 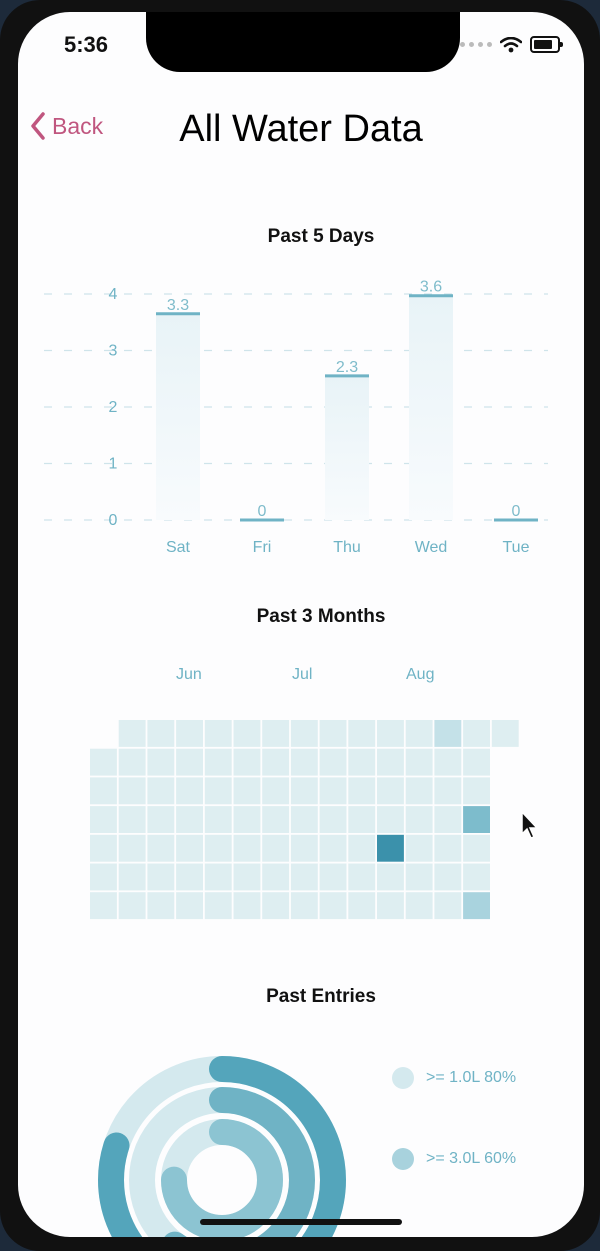 I want to click on y-tick-label: 4, so click(x=113, y=294).